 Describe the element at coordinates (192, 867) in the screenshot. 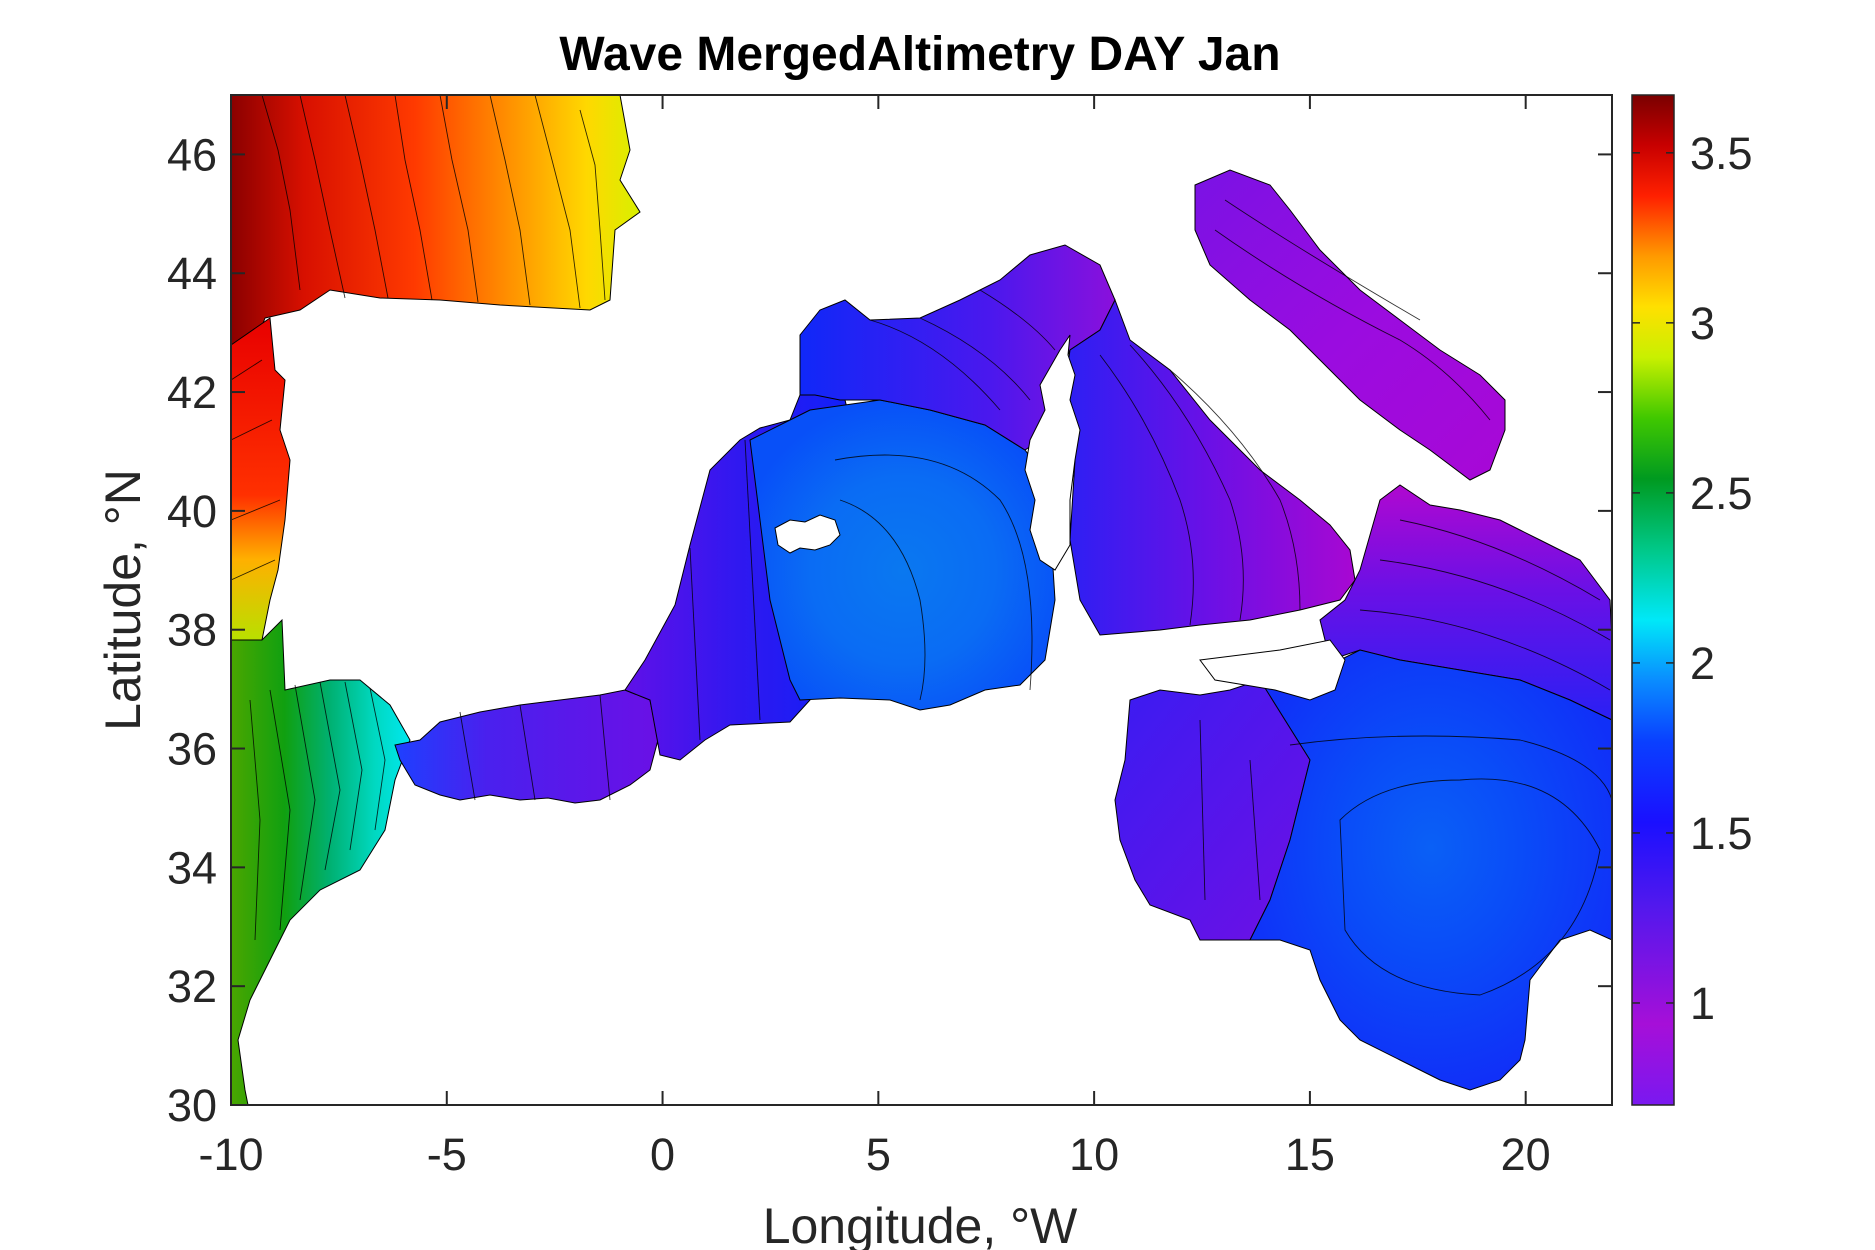

I see `y-tick-label: 34` at that location.